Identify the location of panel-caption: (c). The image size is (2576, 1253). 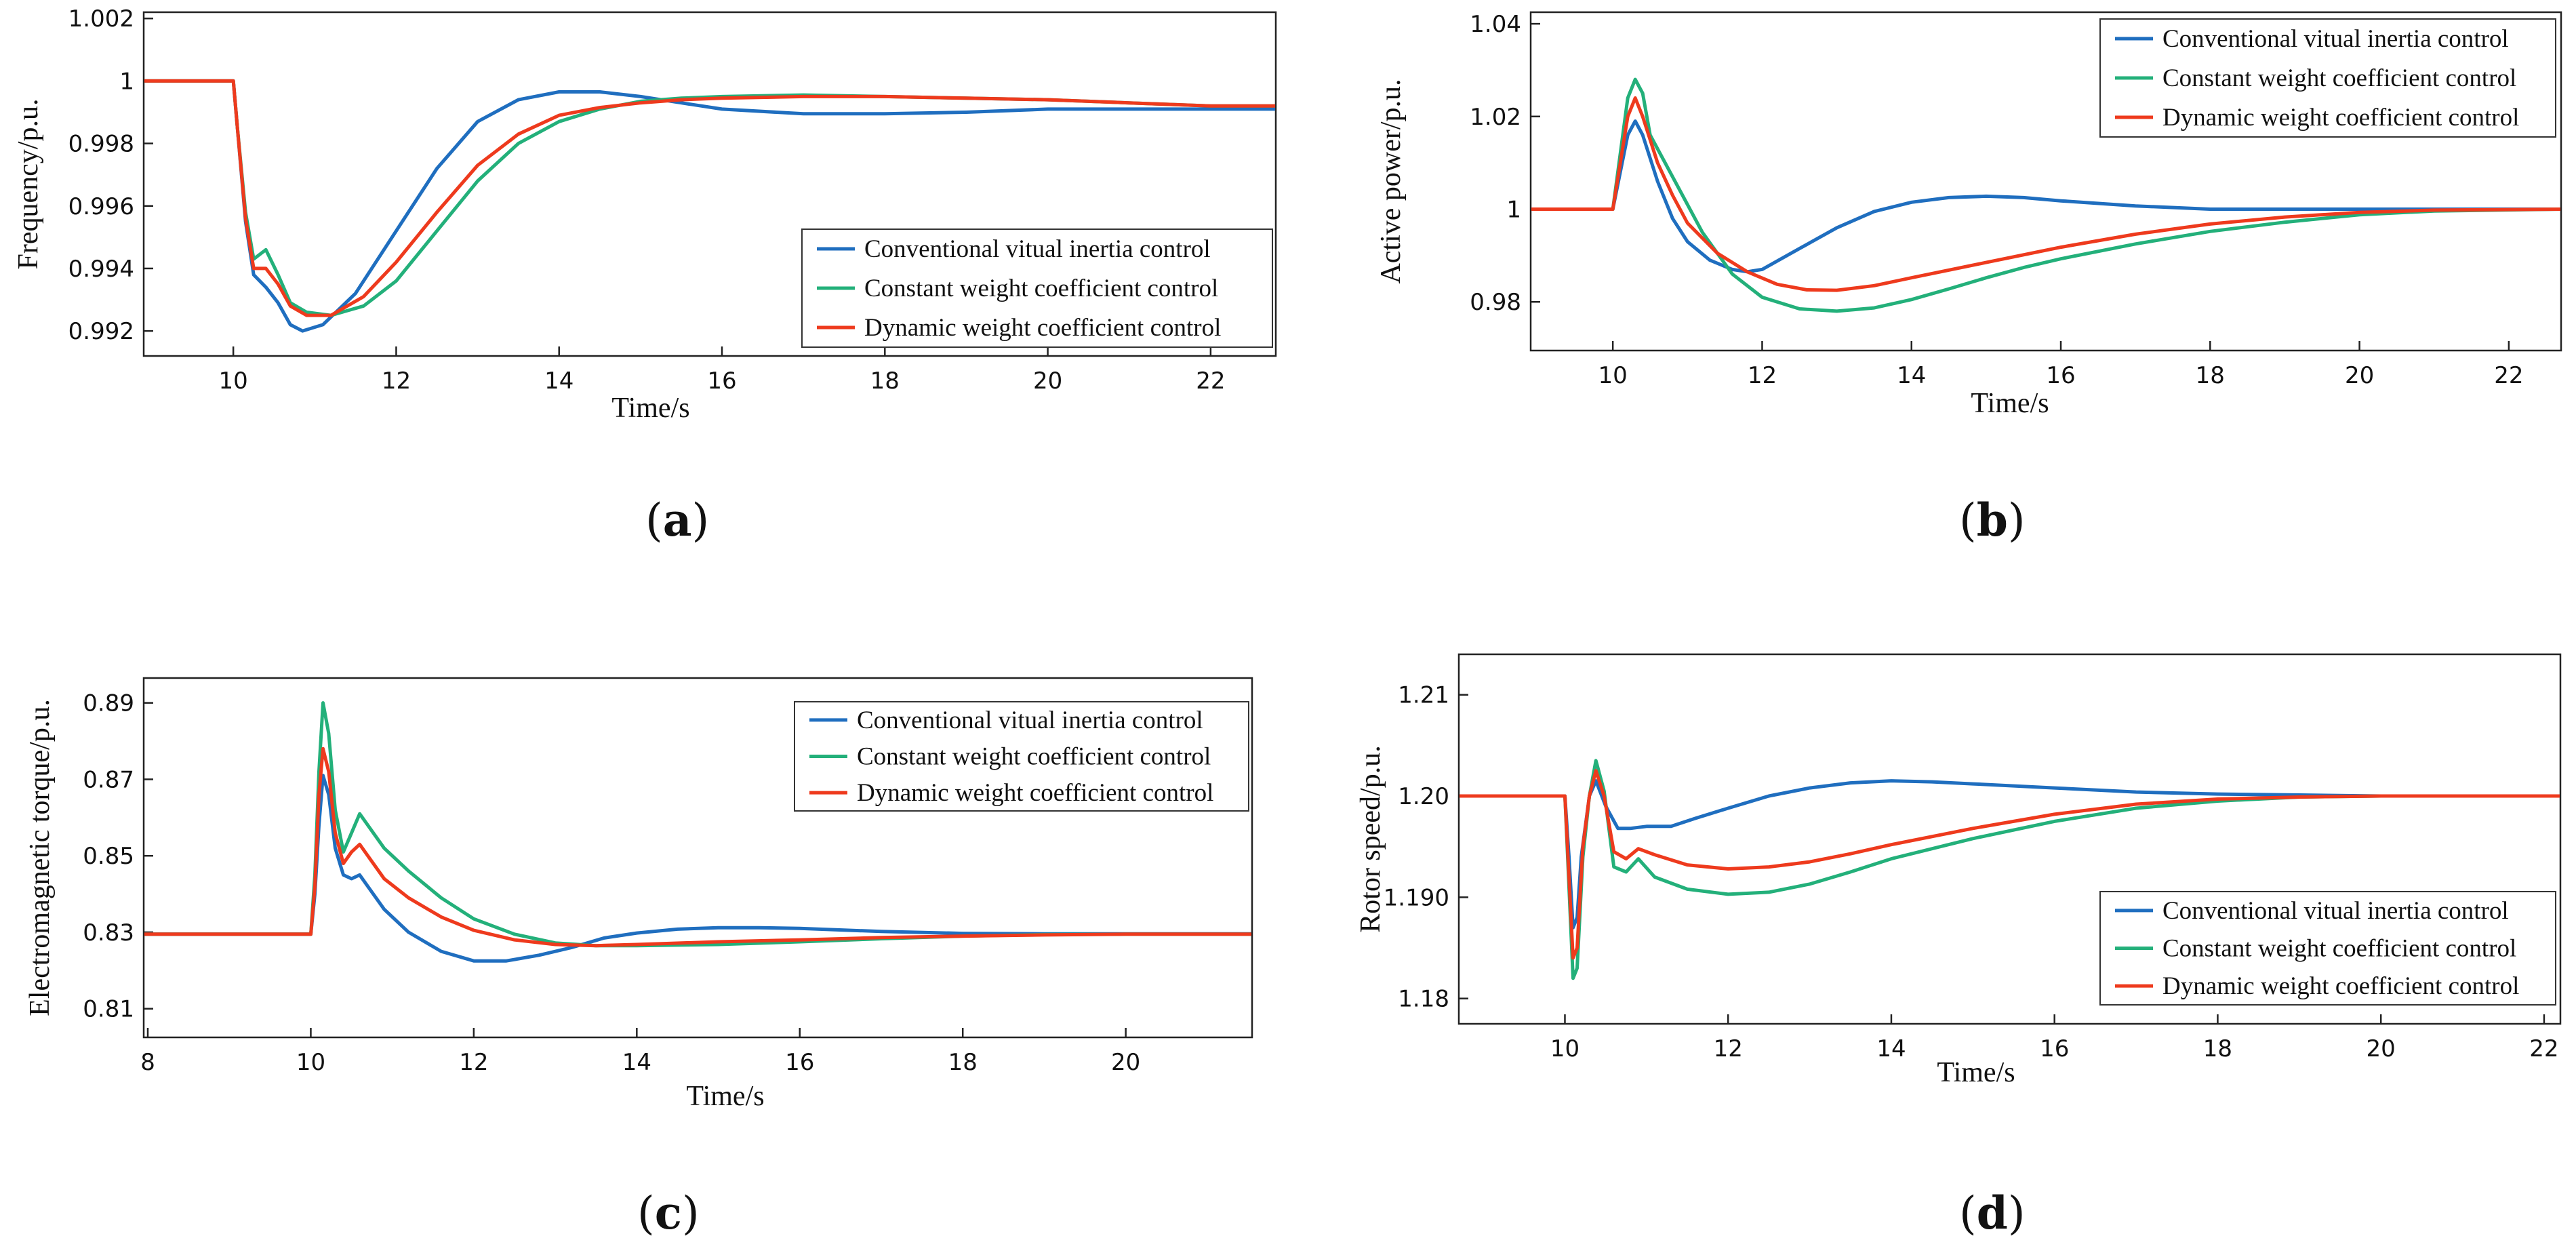
(668, 1213).